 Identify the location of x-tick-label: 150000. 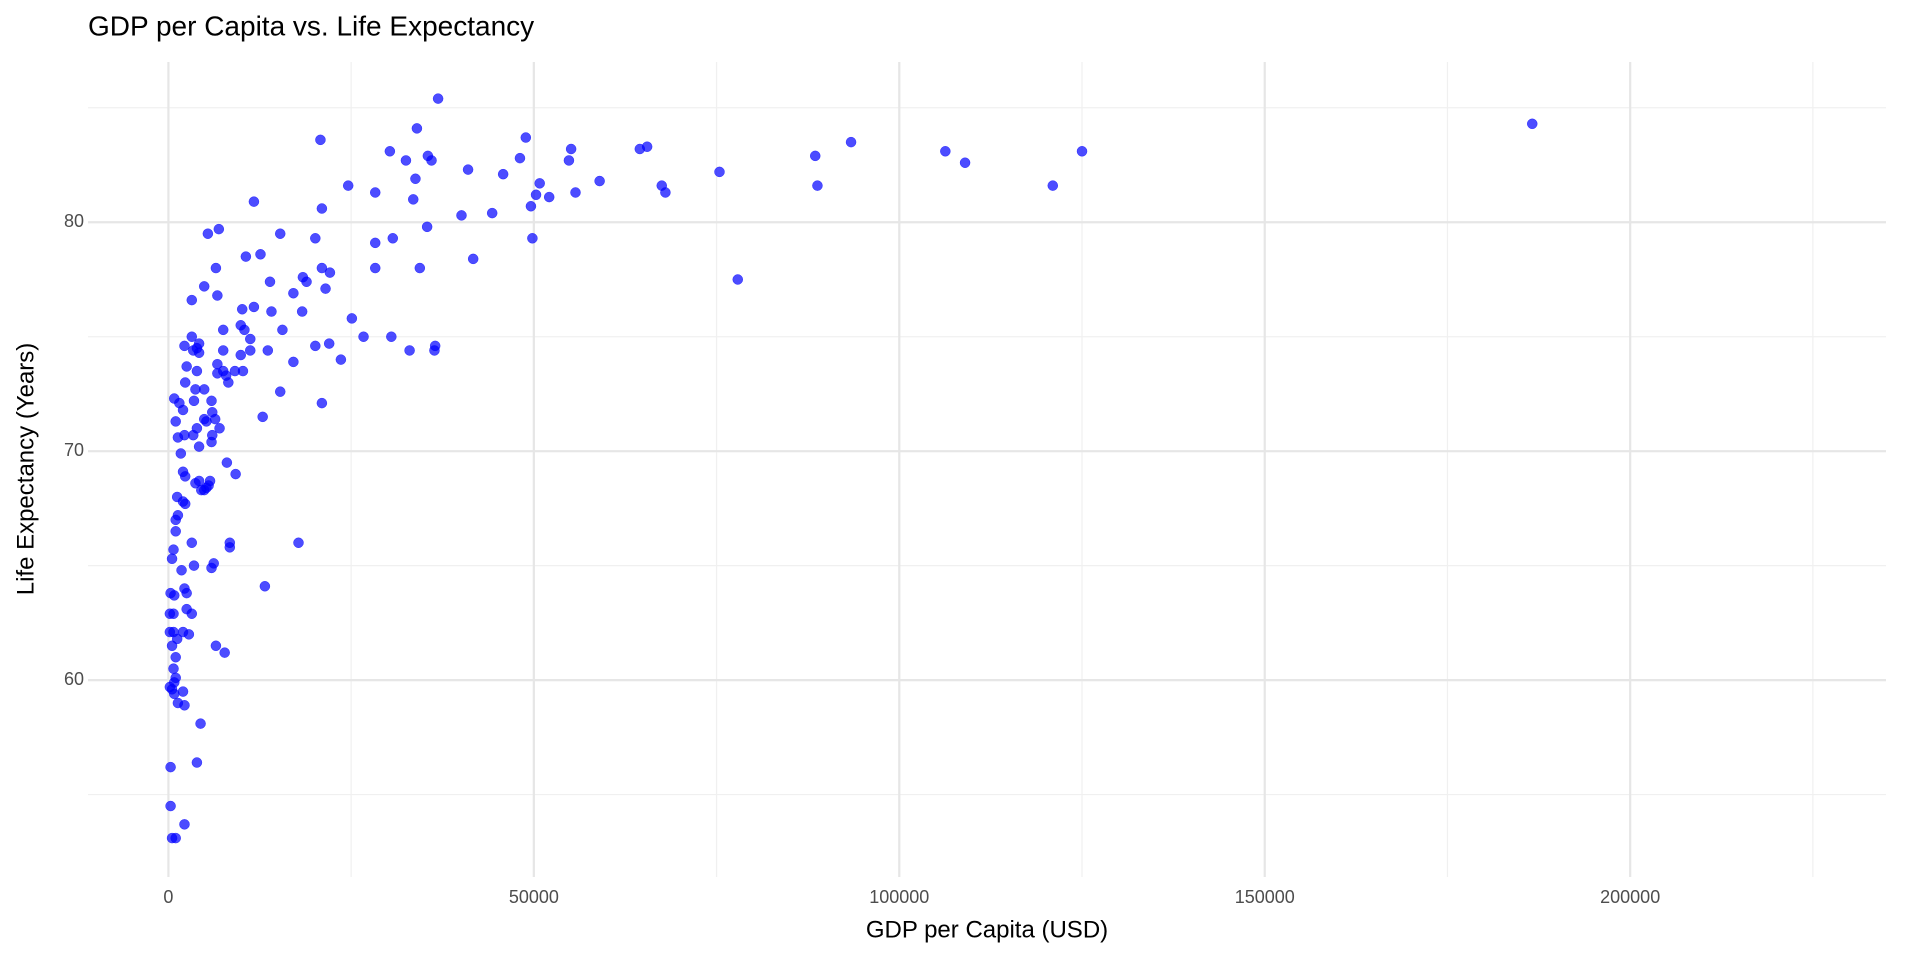
(1265, 897).